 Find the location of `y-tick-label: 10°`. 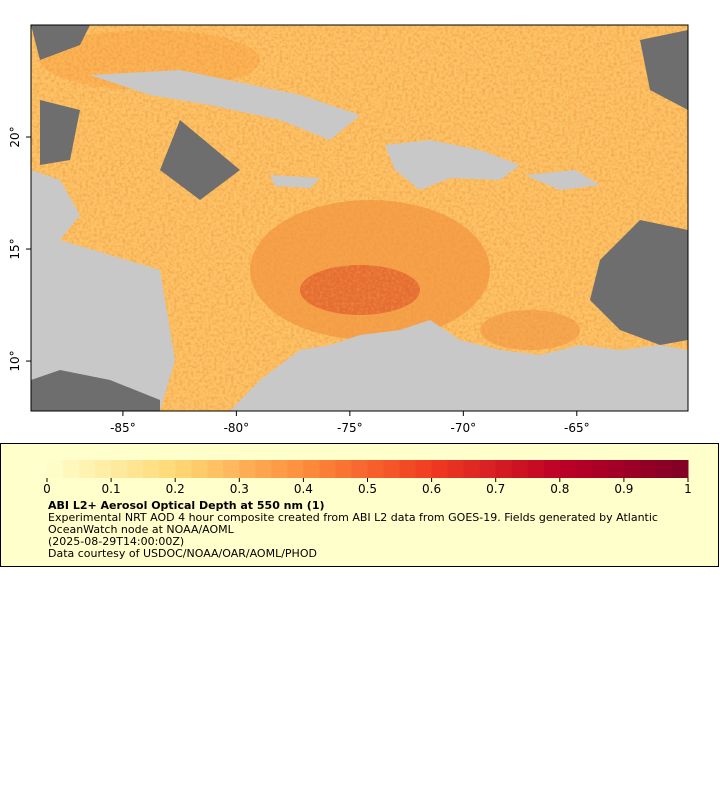

y-tick-label: 10° is located at coordinates (15, 360).